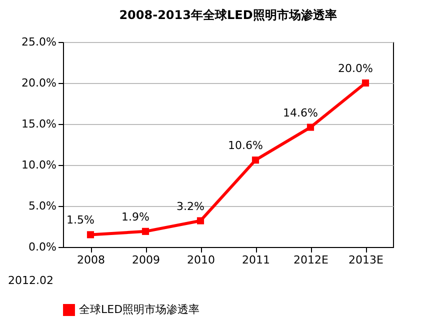  I want to click on legend-label: 全球LED照明市场渗透率, so click(139, 309).